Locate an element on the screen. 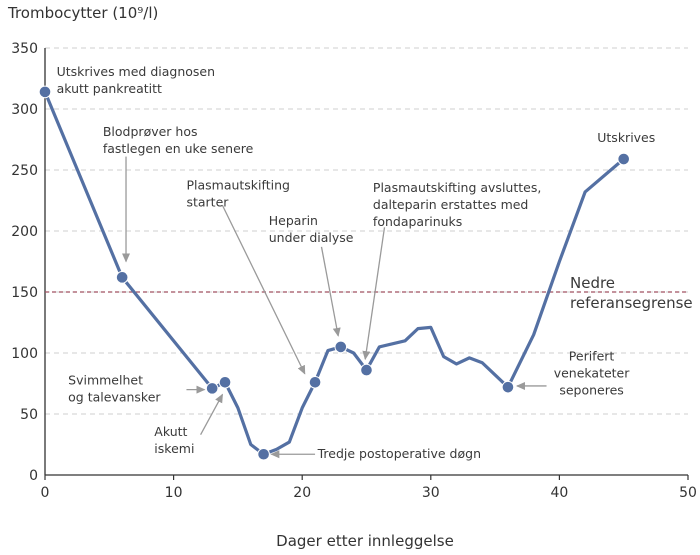  reference-label: Nedre is located at coordinates (592, 283).